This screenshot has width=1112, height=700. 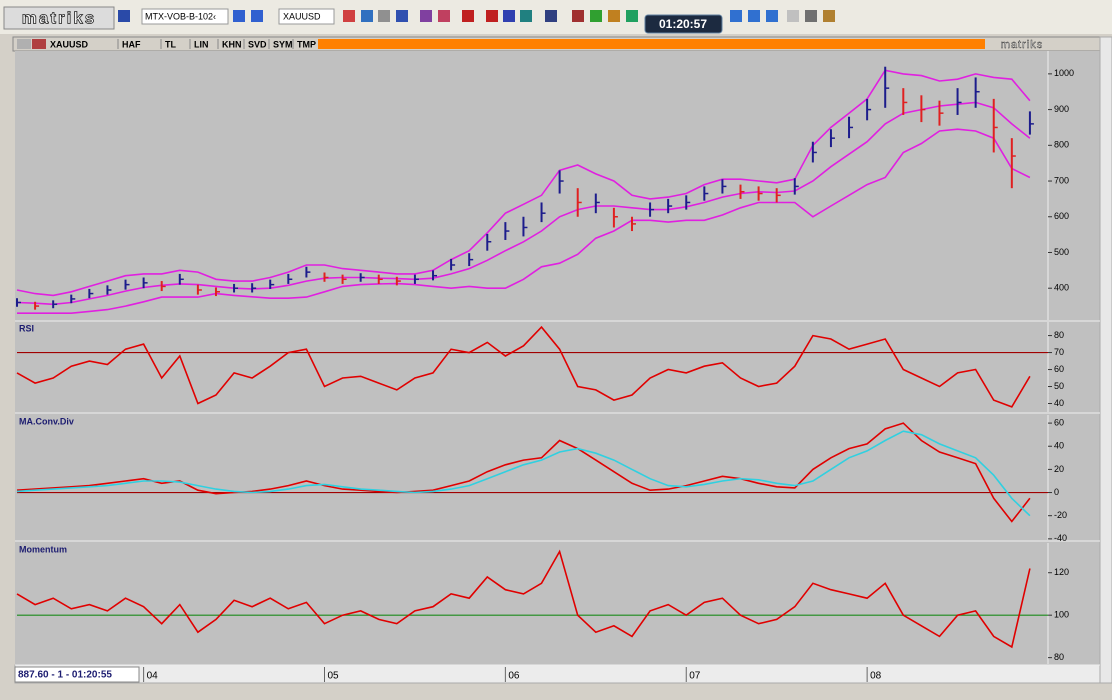 I want to click on y-tick-label: 70, so click(x=1059, y=352).